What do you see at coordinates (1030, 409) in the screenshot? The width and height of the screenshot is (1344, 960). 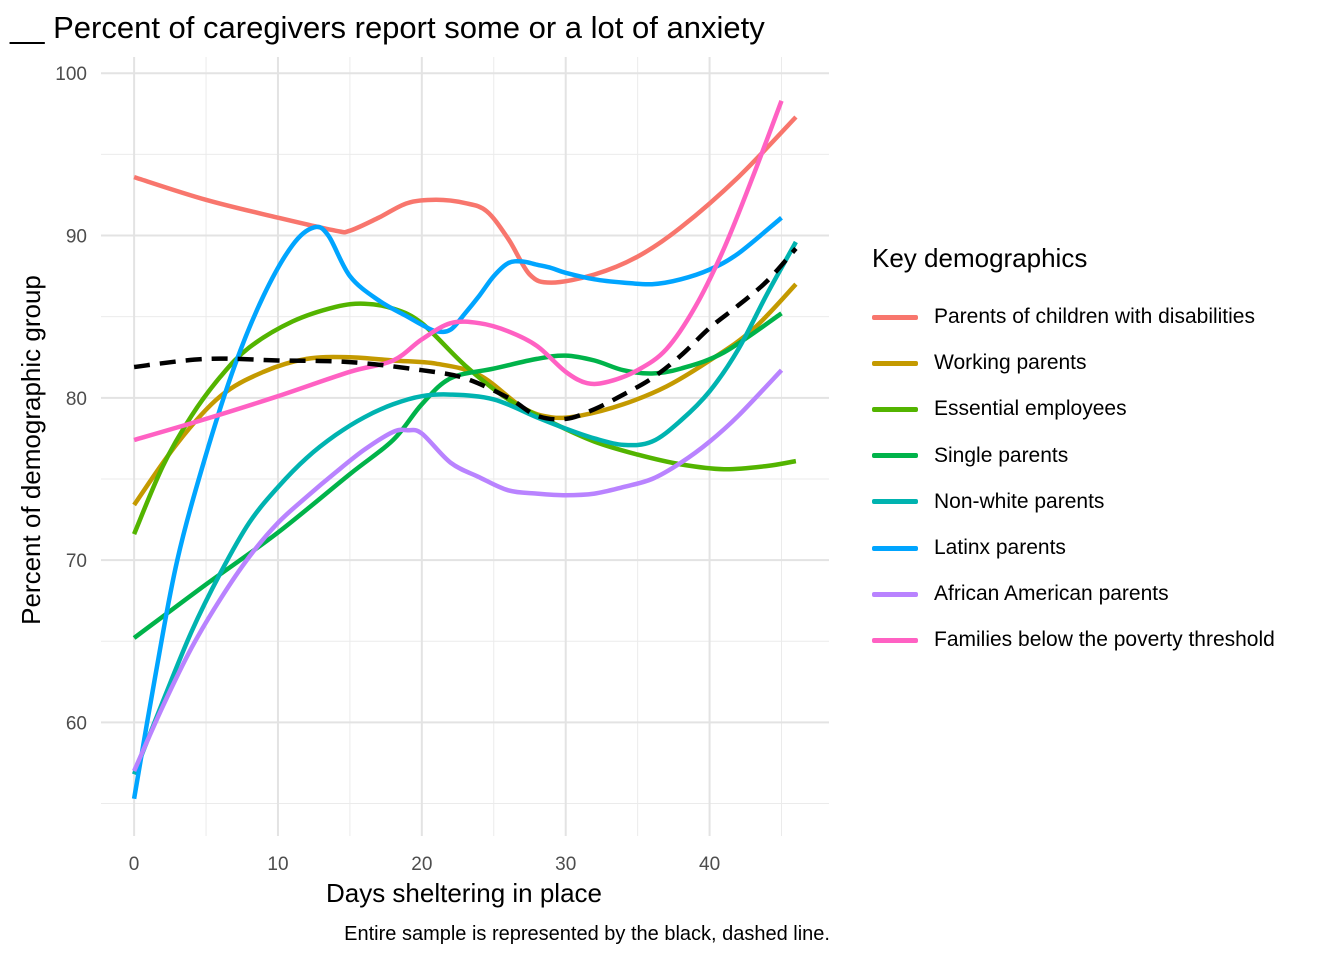 I see `legend-label: Essential employees` at bounding box center [1030, 409].